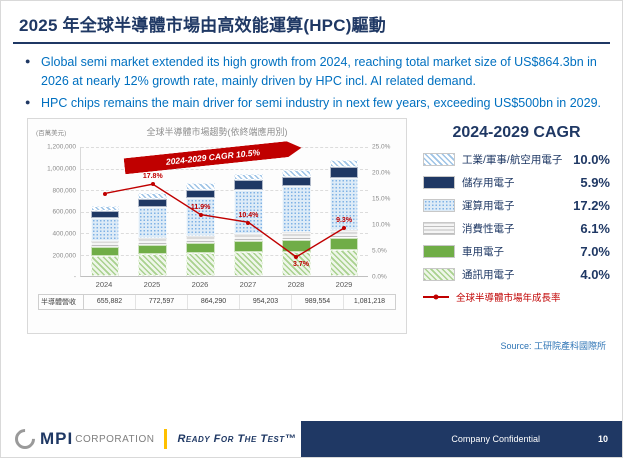  What do you see at coordinates (61, 302) in the screenshot?
I see `revenue-table-label: 半導體營收` at bounding box center [61, 302].